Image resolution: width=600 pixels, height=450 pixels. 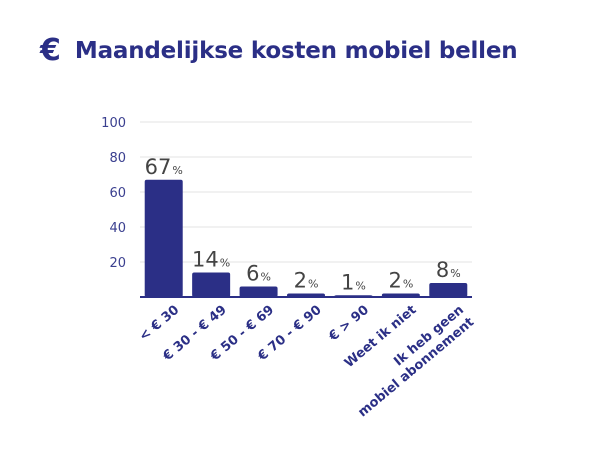 I want to click on data-label: 67%, so click(x=164, y=167).